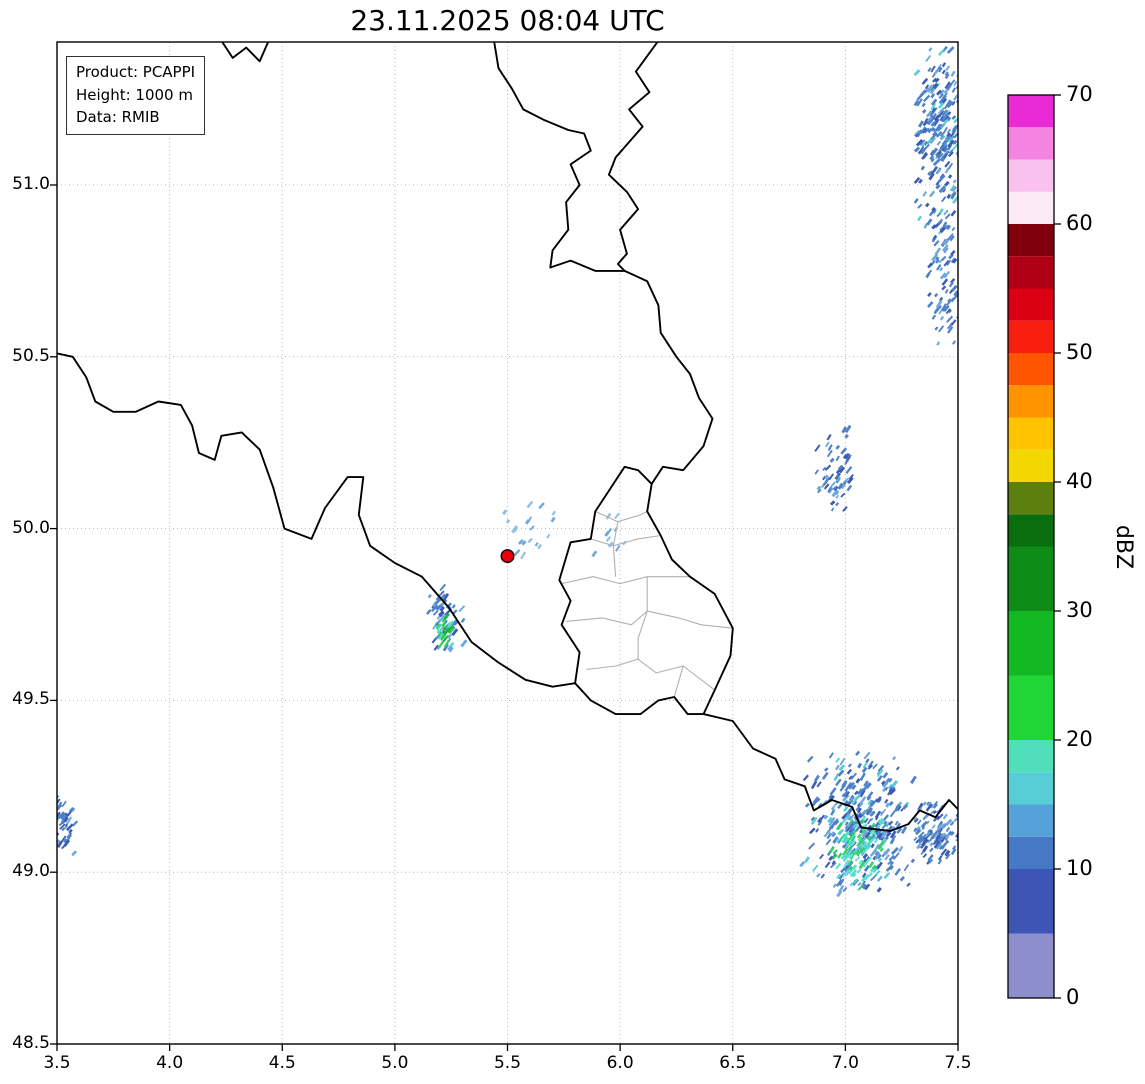 The width and height of the screenshot is (1145, 1084). I want to click on colorbar, so click(1034, 546).